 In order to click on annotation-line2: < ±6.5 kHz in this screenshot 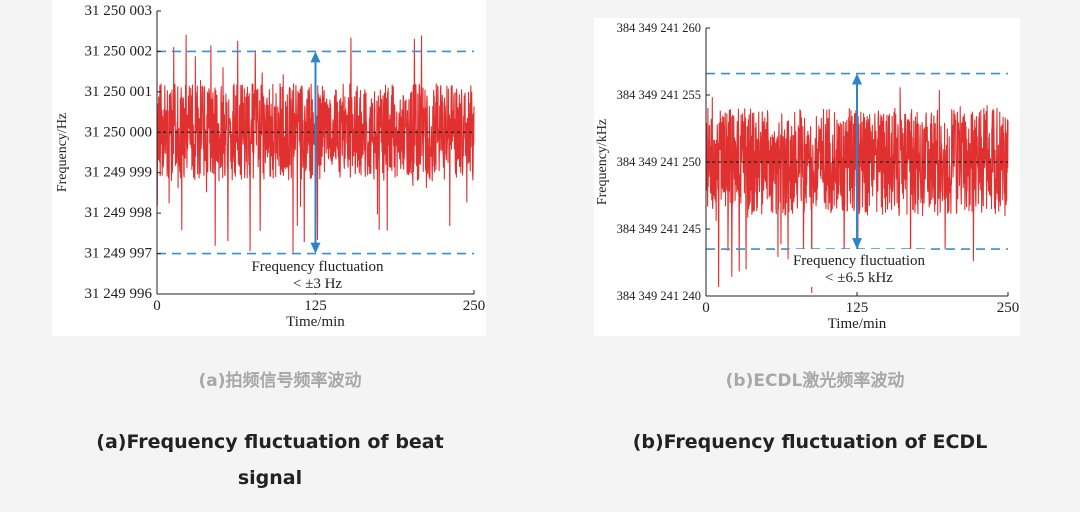, I will do `click(859, 278)`.